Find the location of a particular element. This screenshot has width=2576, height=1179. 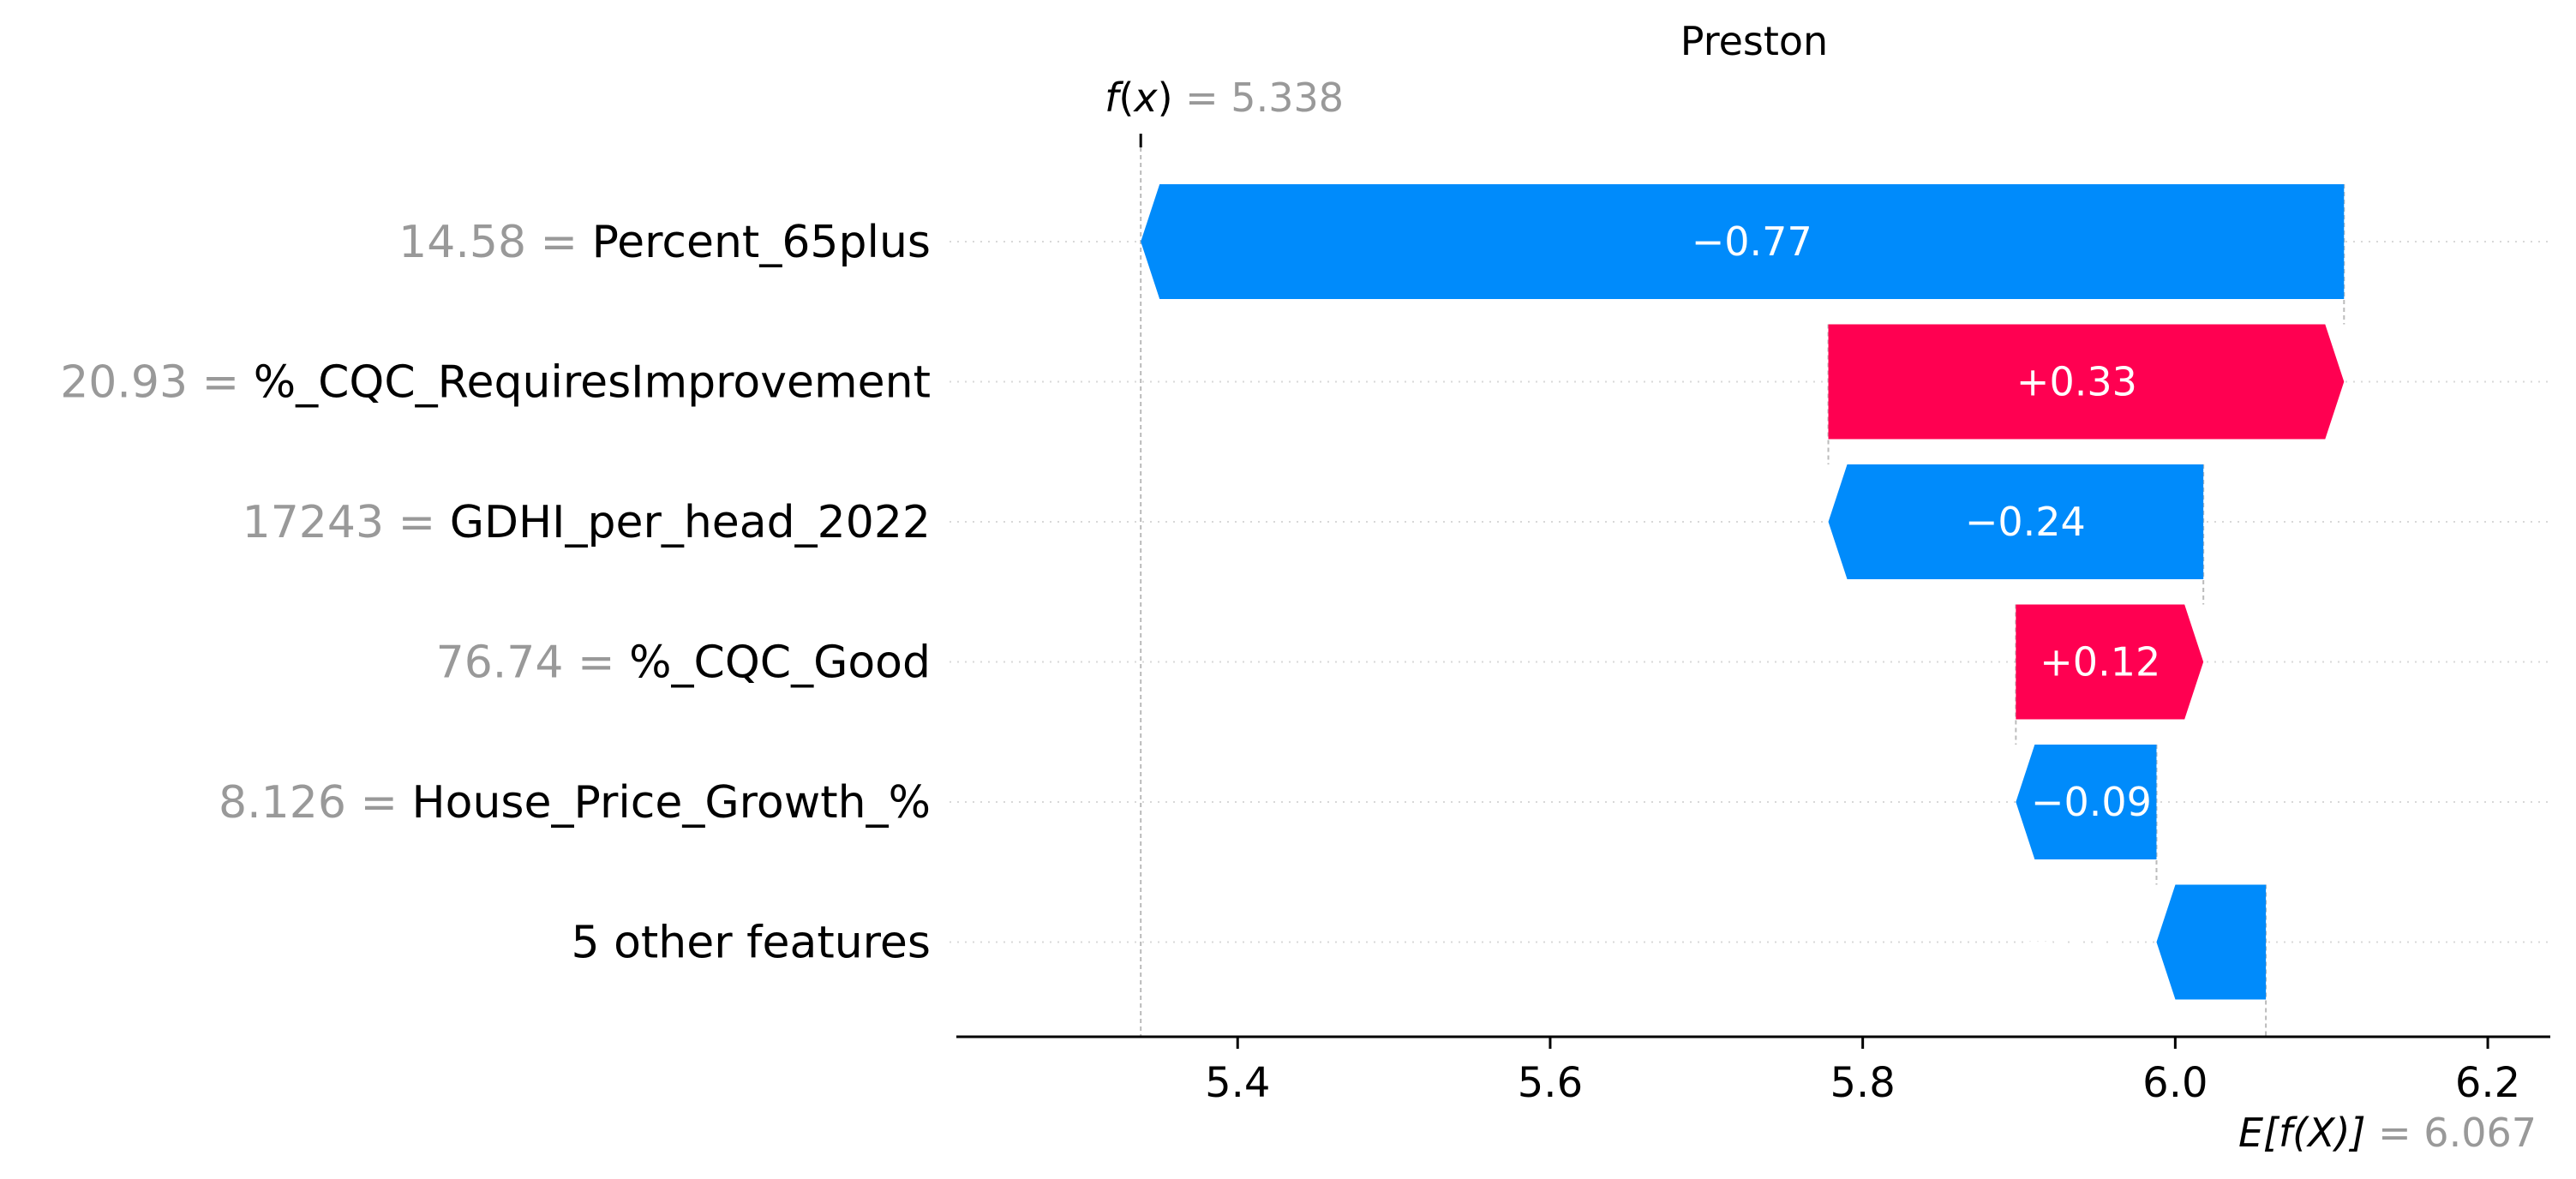

ex-annotation: E[f(X)] = 6.067 is located at coordinates (2387, 1133).